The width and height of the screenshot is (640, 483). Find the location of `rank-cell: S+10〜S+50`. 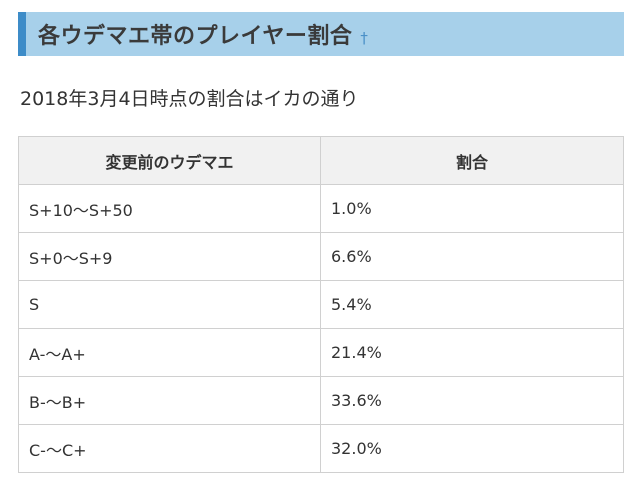

rank-cell: S+10〜S+50 is located at coordinates (169, 208).